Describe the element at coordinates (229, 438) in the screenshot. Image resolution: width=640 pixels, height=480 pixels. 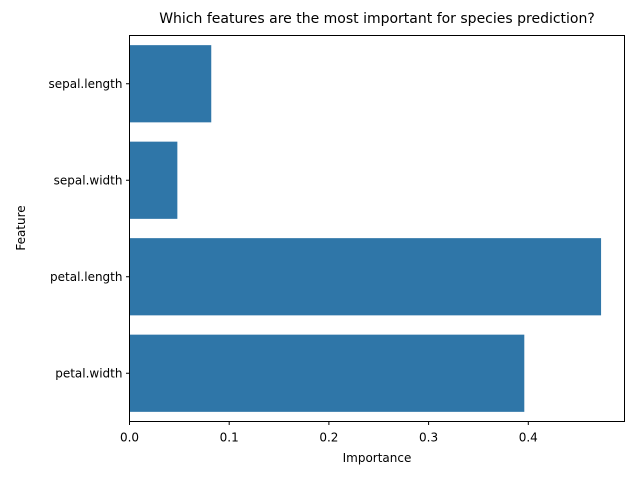
I see `x-tick-label: 0.1` at that location.